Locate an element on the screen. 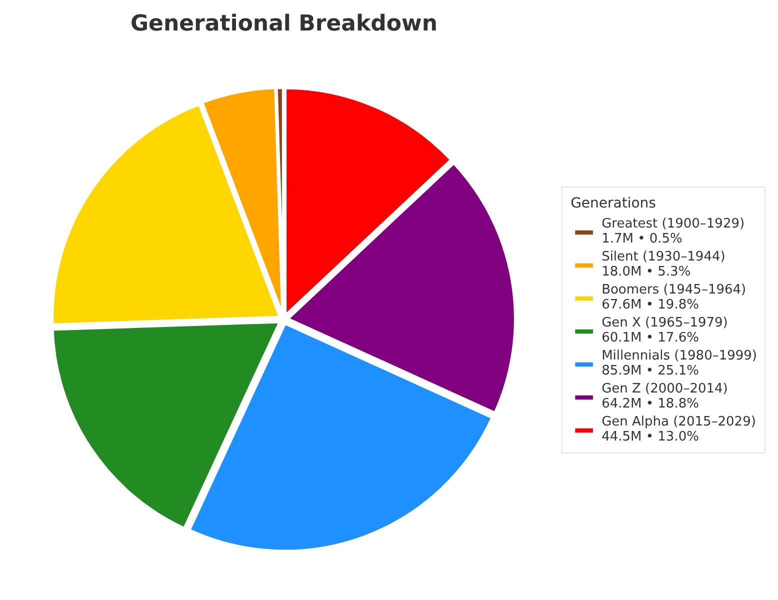 This screenshot has width=778, height=600. legend-label: Boomers (1945–1964) is located at coordinates (674, 290).